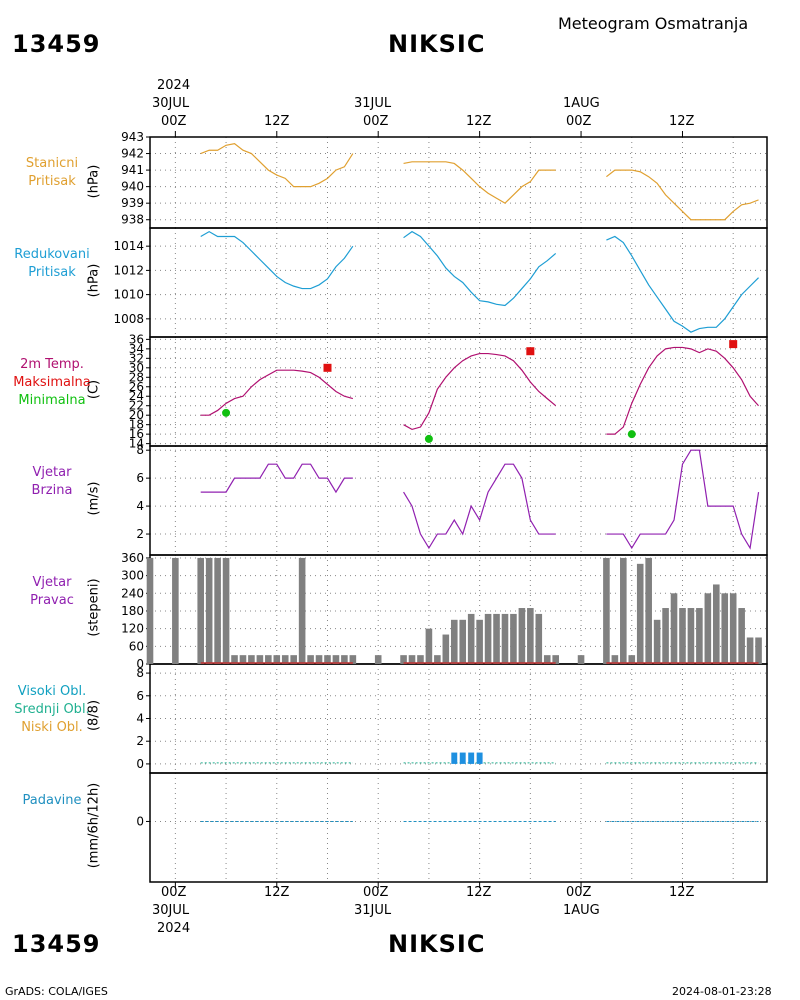 The width and height of the screenshot is (800, 1000). Describe the element at coordinates (52, 364) in the screenshot. I see `temperature-label-1: 2m Temp.` at that location.